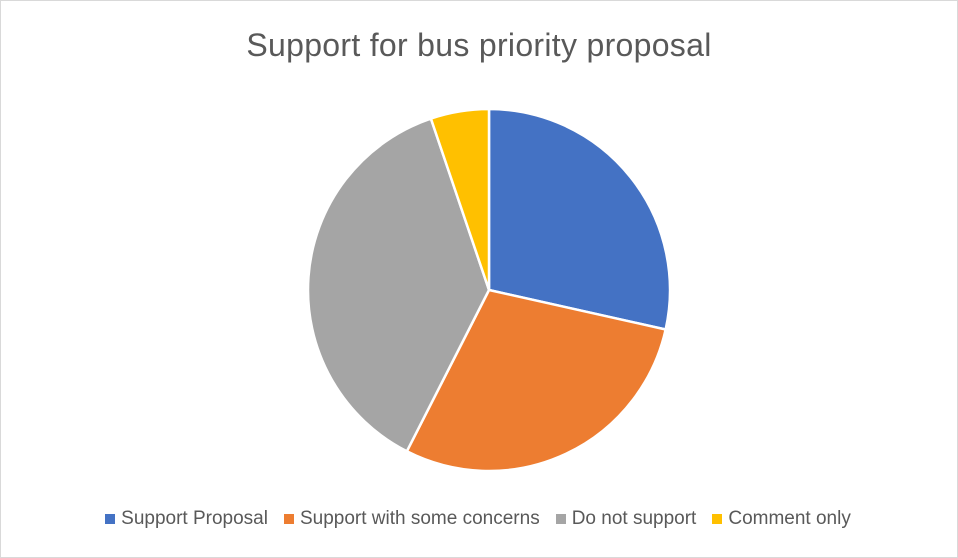 The height and width of the screenshot is (558, 958). What do you see at coordinates (419, 518) in the screenshot?
I see `legend-label: Support with some concerns` at bounding box center [419, 518].